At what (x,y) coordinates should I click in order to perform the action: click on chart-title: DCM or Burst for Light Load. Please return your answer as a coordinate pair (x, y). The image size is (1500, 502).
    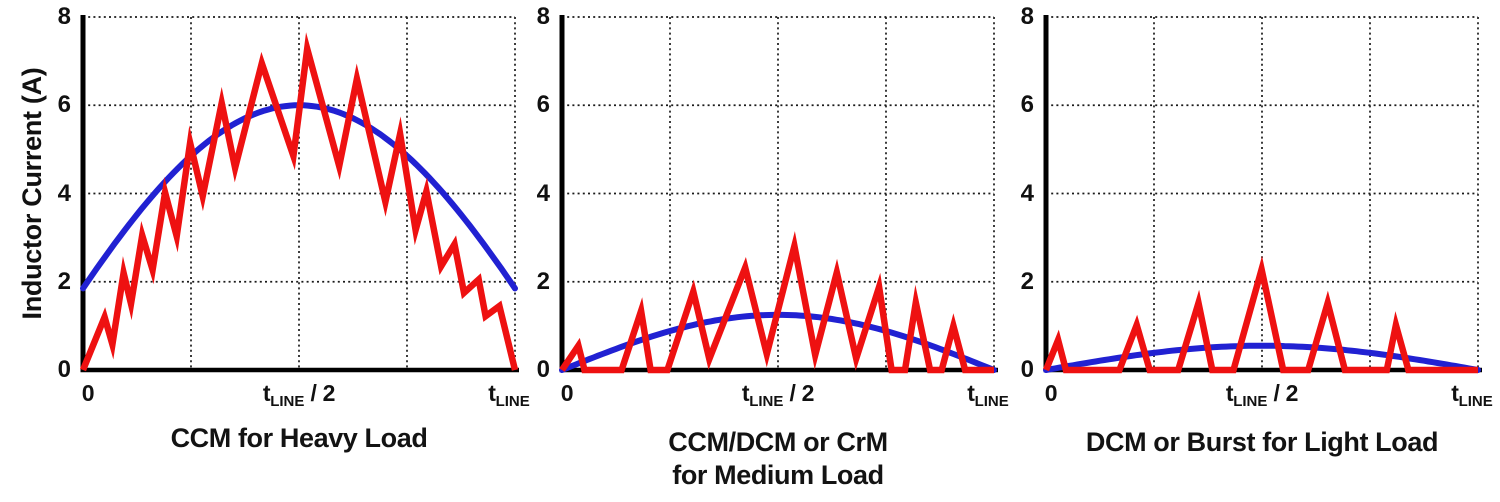
    Looking at the image, I should click on (1262, 442).